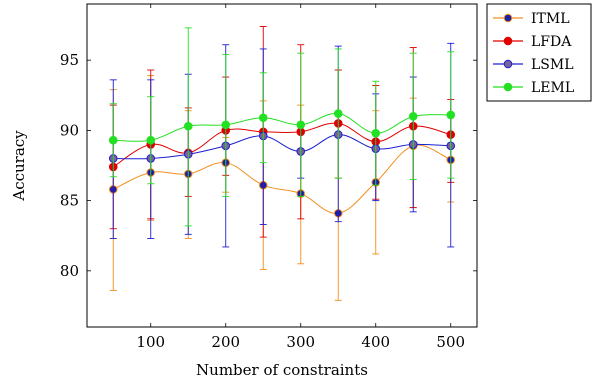 This screenshot has height=385, width=597. Describe the element at coordinates (19, 166) in the screenshot. I see `y-axis-label: Accuracy` at that location.